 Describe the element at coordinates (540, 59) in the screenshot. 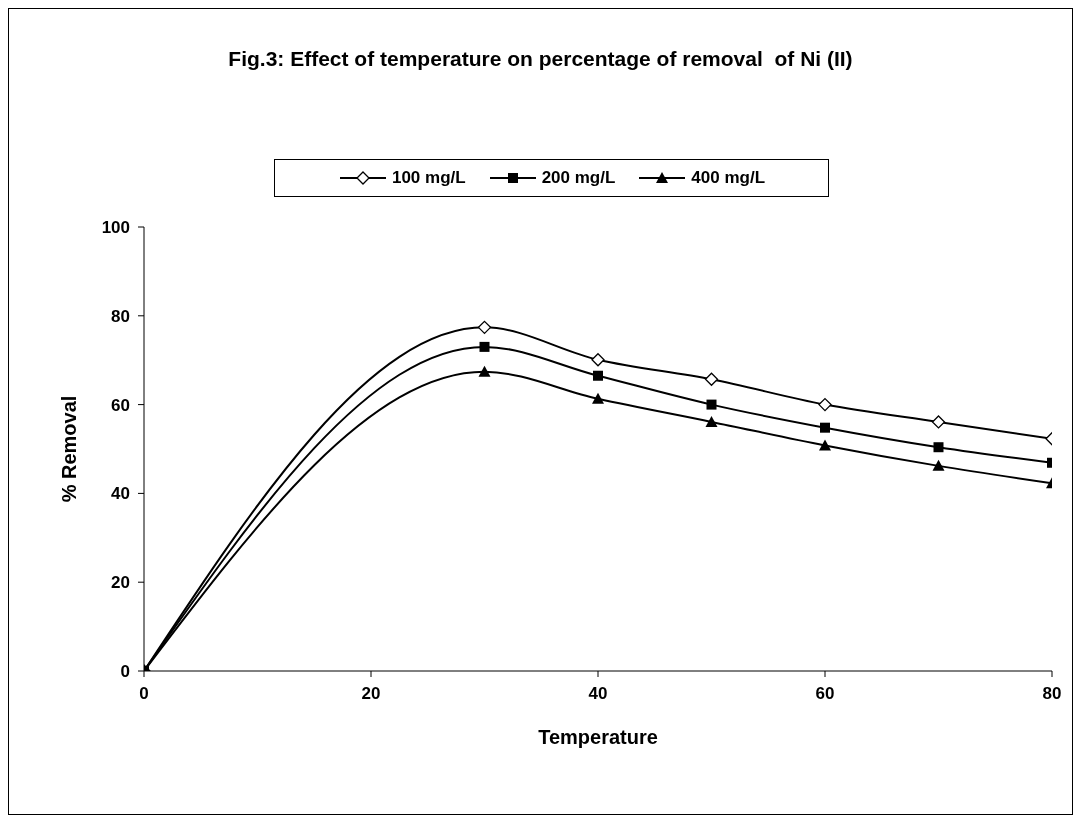

I see `chart-title: Fig.3: Effect of temperature on percentage of removal of Ni (II)` at that location.